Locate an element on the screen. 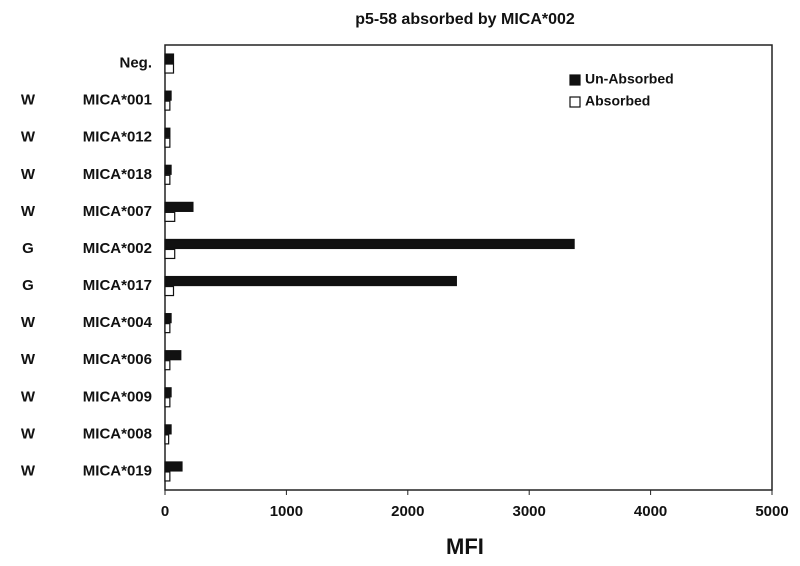  y-tick-label: MICA*001 is located at coordinates (117, 100).